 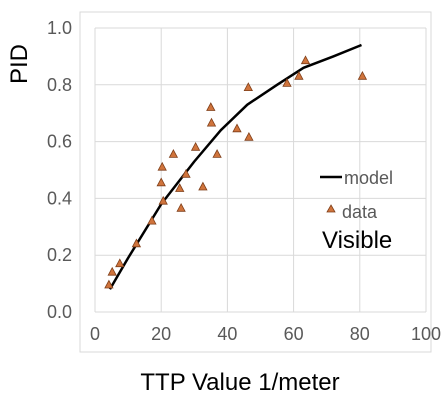 I want to click on y-tick-label: 0.4, so click(x=59, y=198).